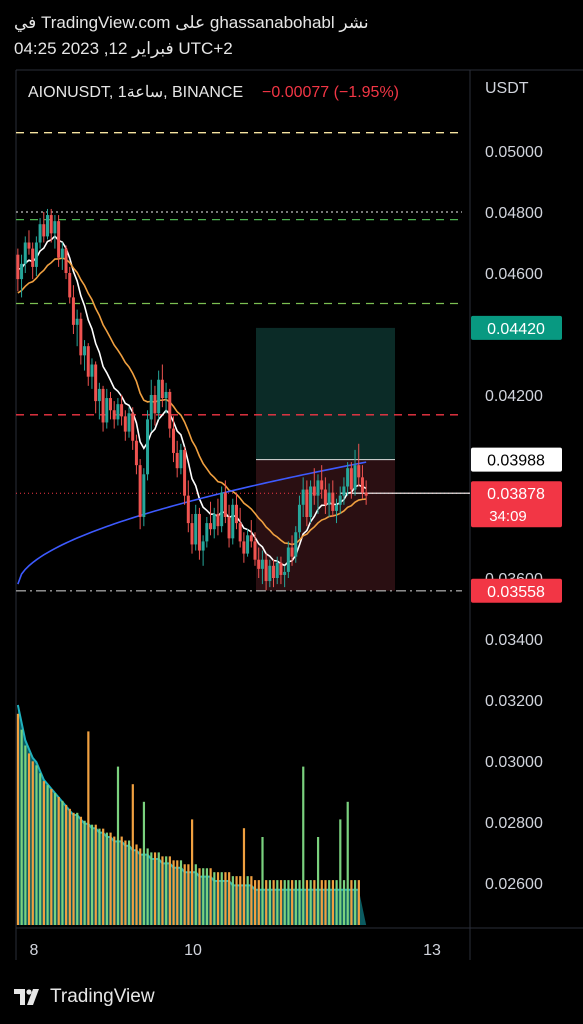  I want to click on y-tick-label: 0.02600, so click(514, 884).